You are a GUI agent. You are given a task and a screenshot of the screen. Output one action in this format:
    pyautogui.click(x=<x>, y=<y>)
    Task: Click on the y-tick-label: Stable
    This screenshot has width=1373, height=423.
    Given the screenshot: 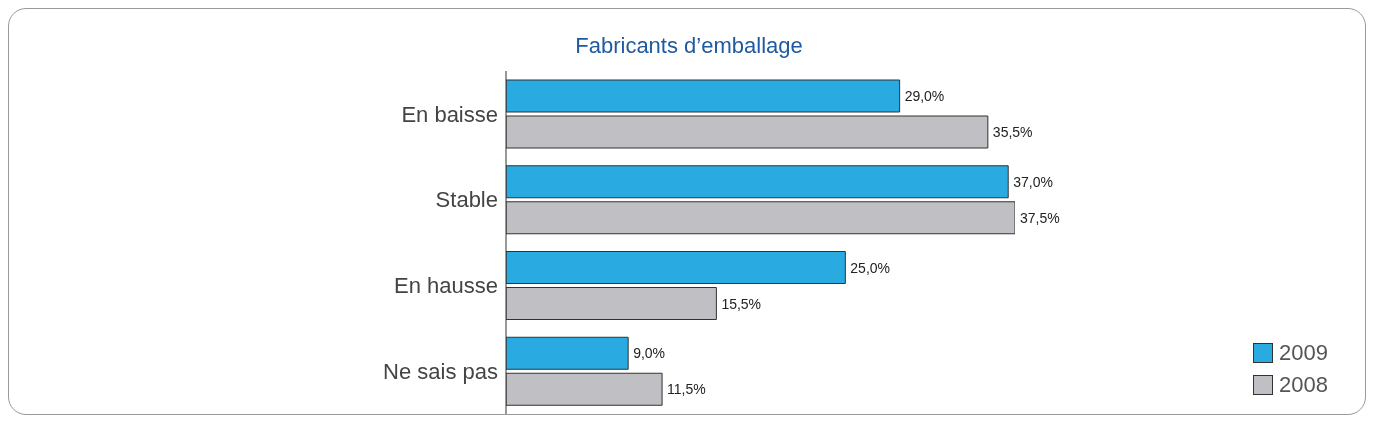 What is the action you would take?
    pyautogui.click(x=466, y=200)
    